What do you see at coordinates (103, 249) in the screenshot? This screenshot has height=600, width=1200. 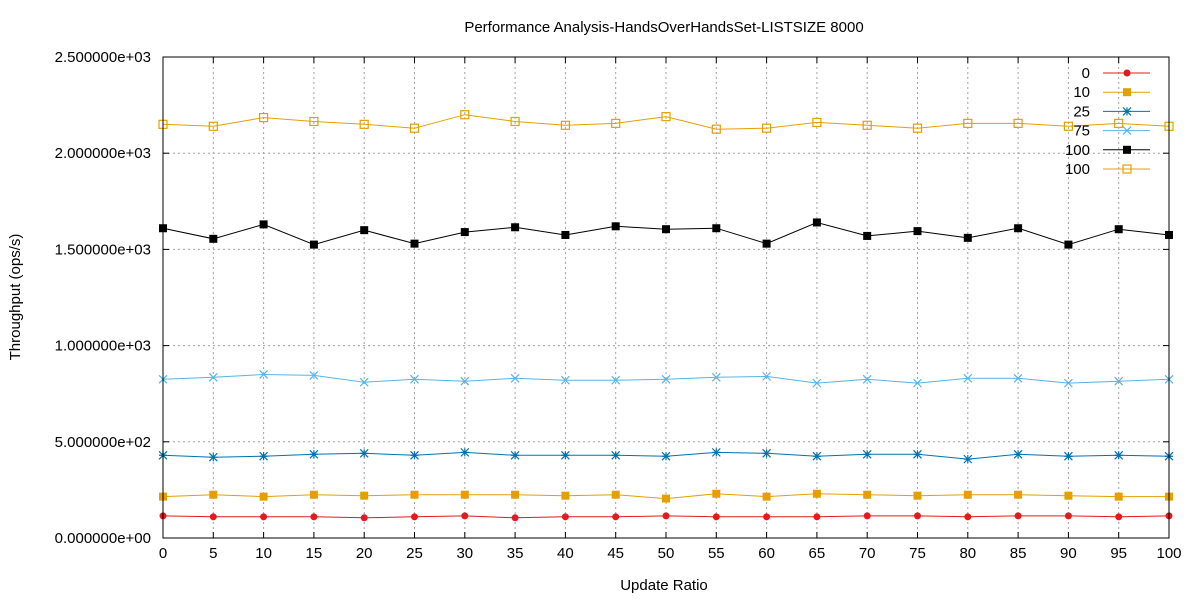 I see `y-tick-label: 1.500000e+03` at bounding box center [103, 249].